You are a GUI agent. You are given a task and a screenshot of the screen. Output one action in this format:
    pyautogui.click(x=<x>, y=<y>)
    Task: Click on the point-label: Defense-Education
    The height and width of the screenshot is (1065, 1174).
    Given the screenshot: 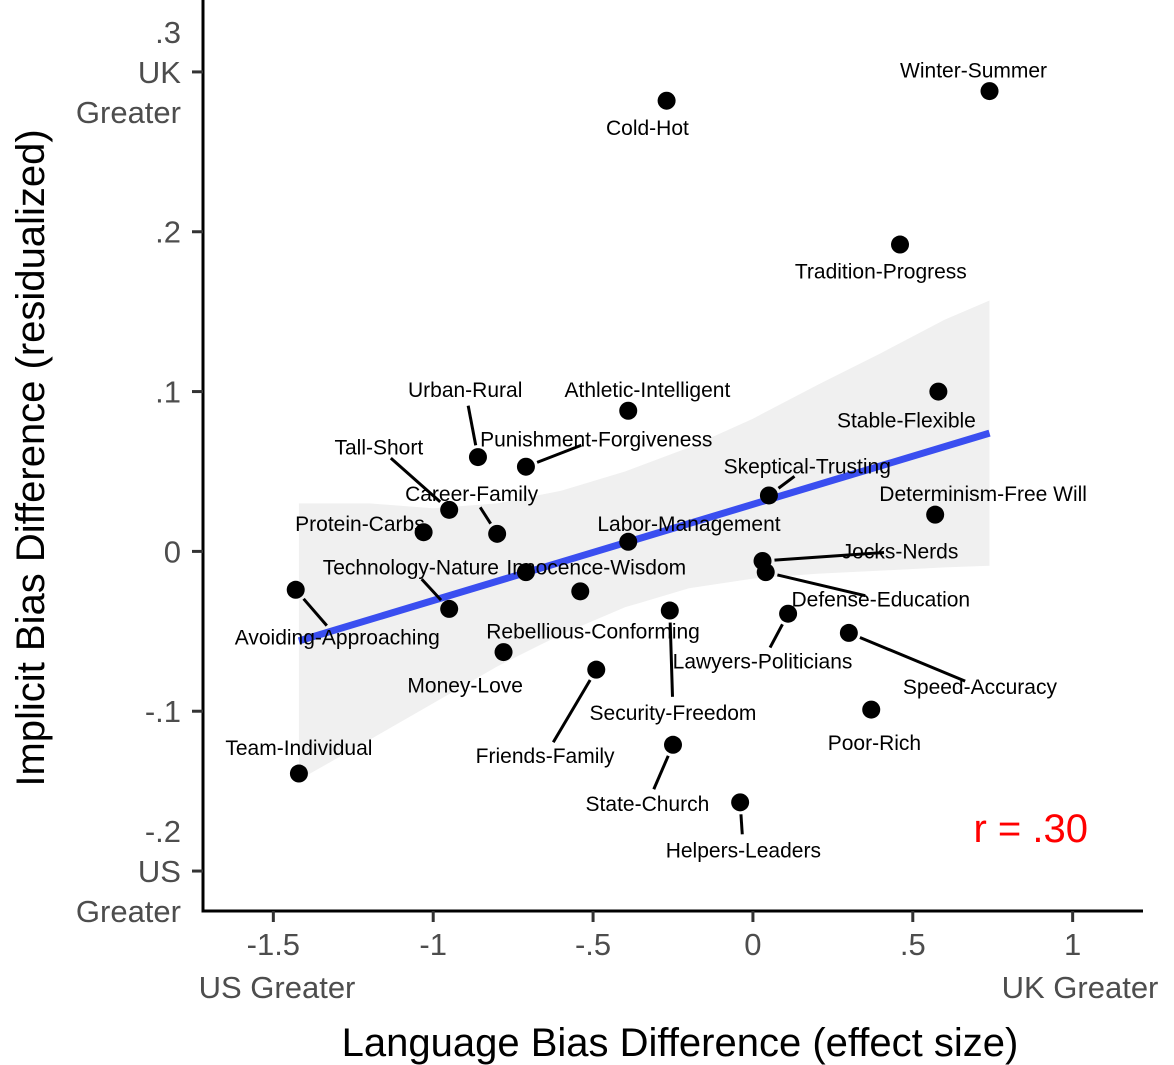 What is the action you would take?
    pyautogui.click(x=881, y=599)
    